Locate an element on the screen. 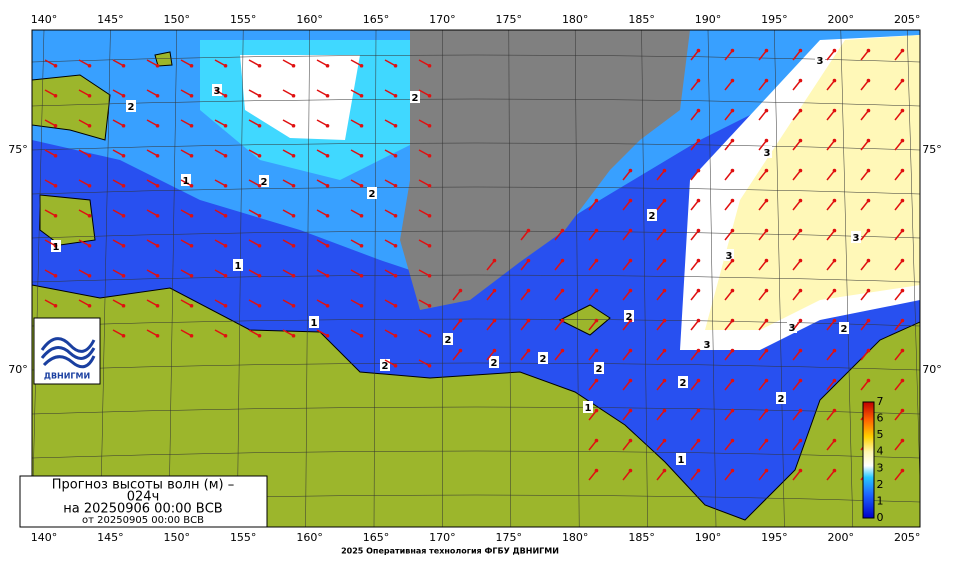  parallel is located at coordinates (476, 410).